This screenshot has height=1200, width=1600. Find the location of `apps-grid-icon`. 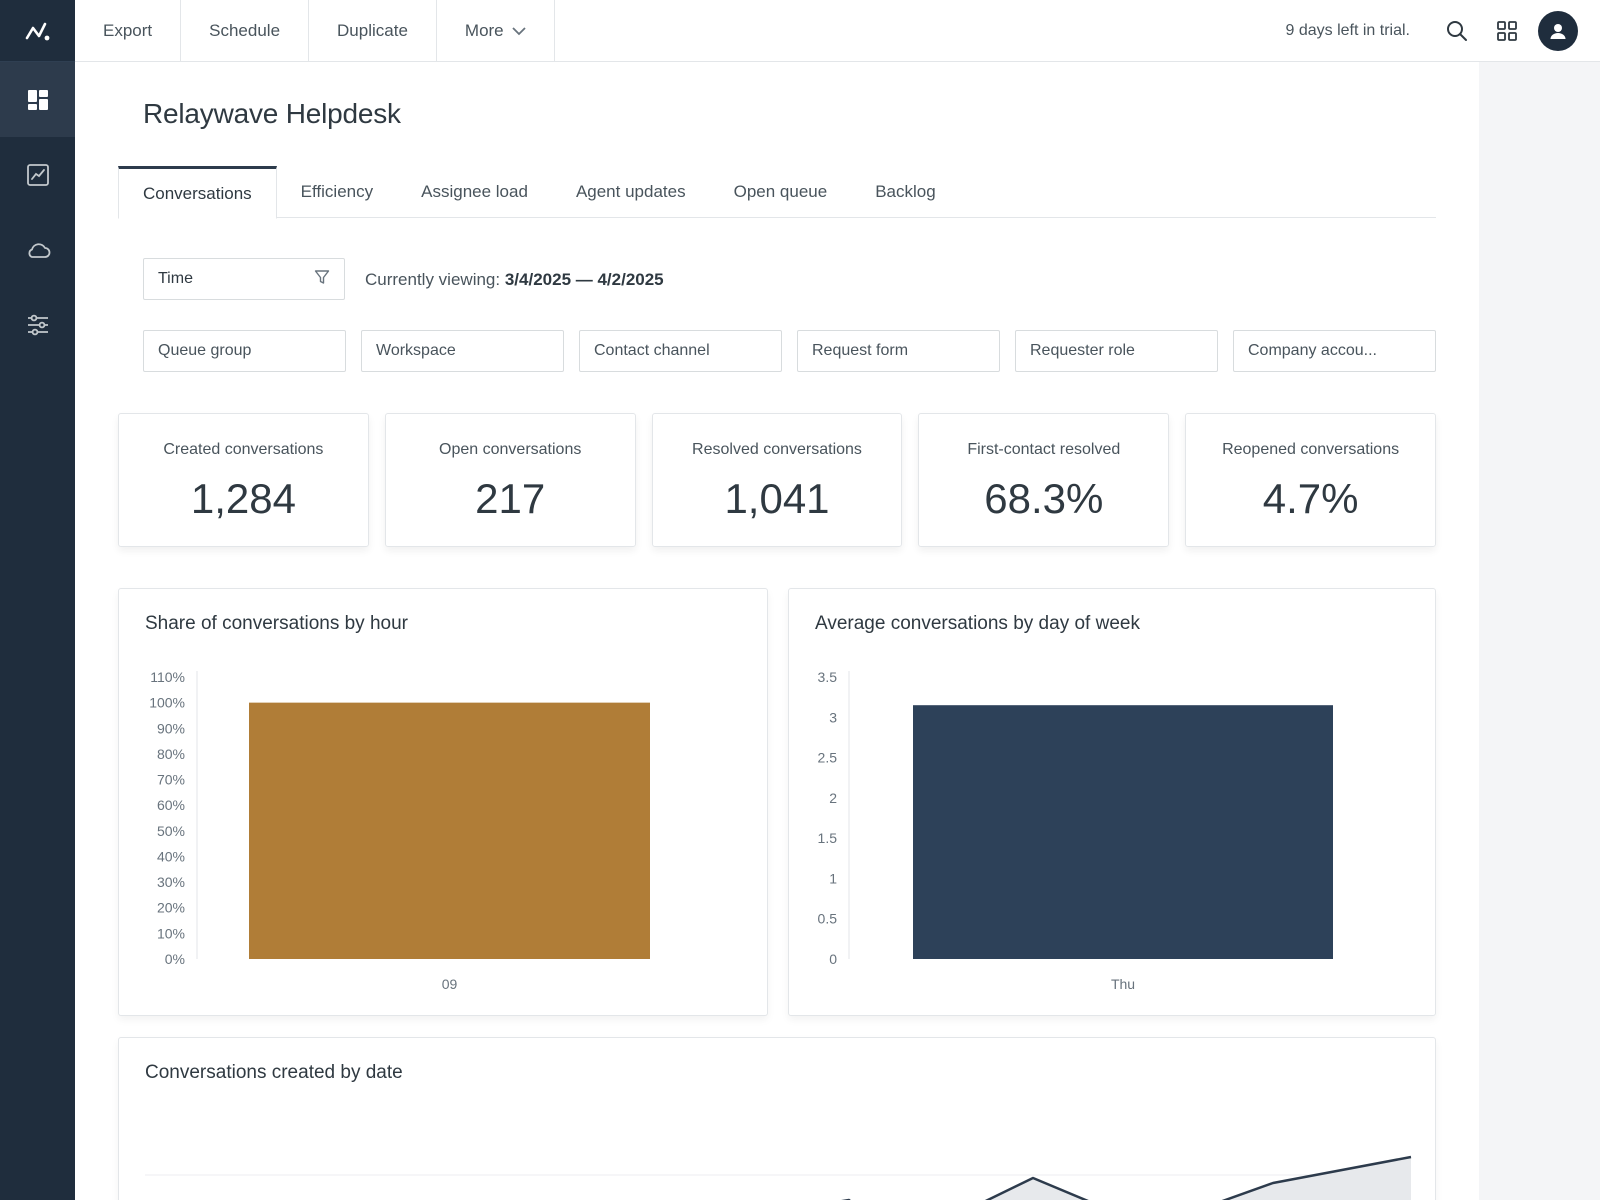

apps-grid-icon is located at coordinates (1507, 31).